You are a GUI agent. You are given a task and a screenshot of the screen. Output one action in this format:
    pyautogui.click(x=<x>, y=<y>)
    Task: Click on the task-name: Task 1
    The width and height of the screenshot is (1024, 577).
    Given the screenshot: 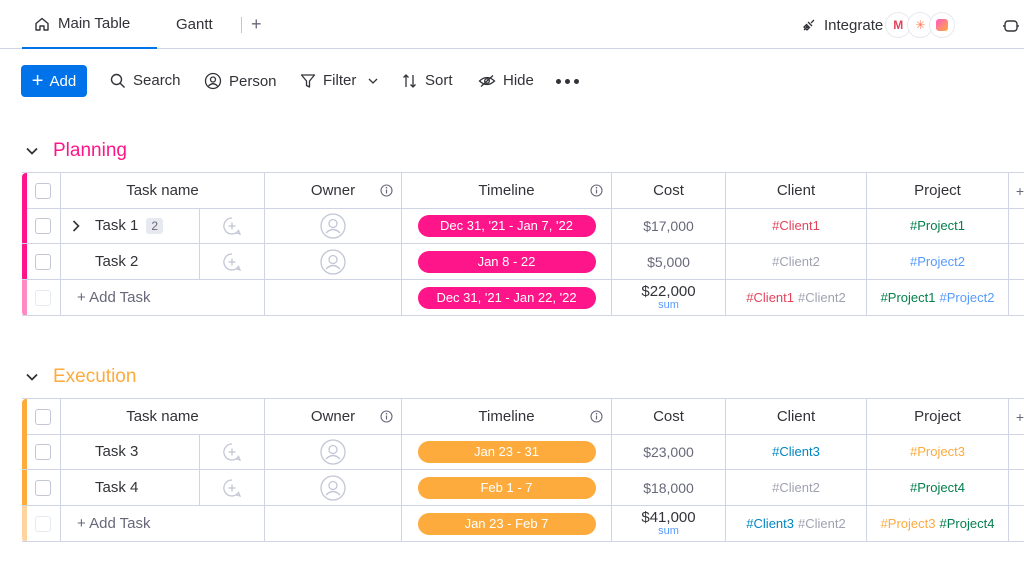 What is the action you would take?
    pyautogui.click(x=117, y=225)
    